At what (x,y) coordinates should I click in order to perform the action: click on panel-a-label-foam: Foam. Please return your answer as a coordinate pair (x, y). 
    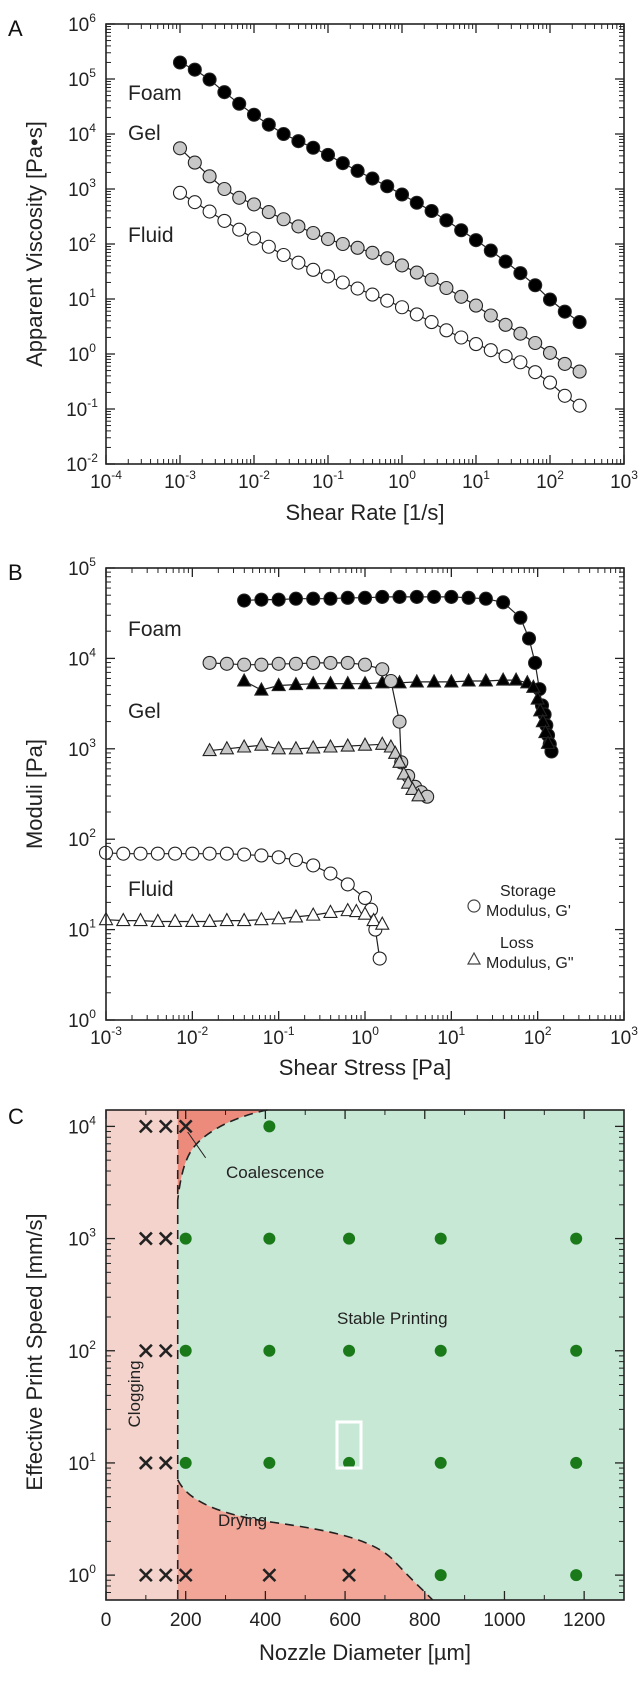
    Looking at the image, I should click on (155, 93).